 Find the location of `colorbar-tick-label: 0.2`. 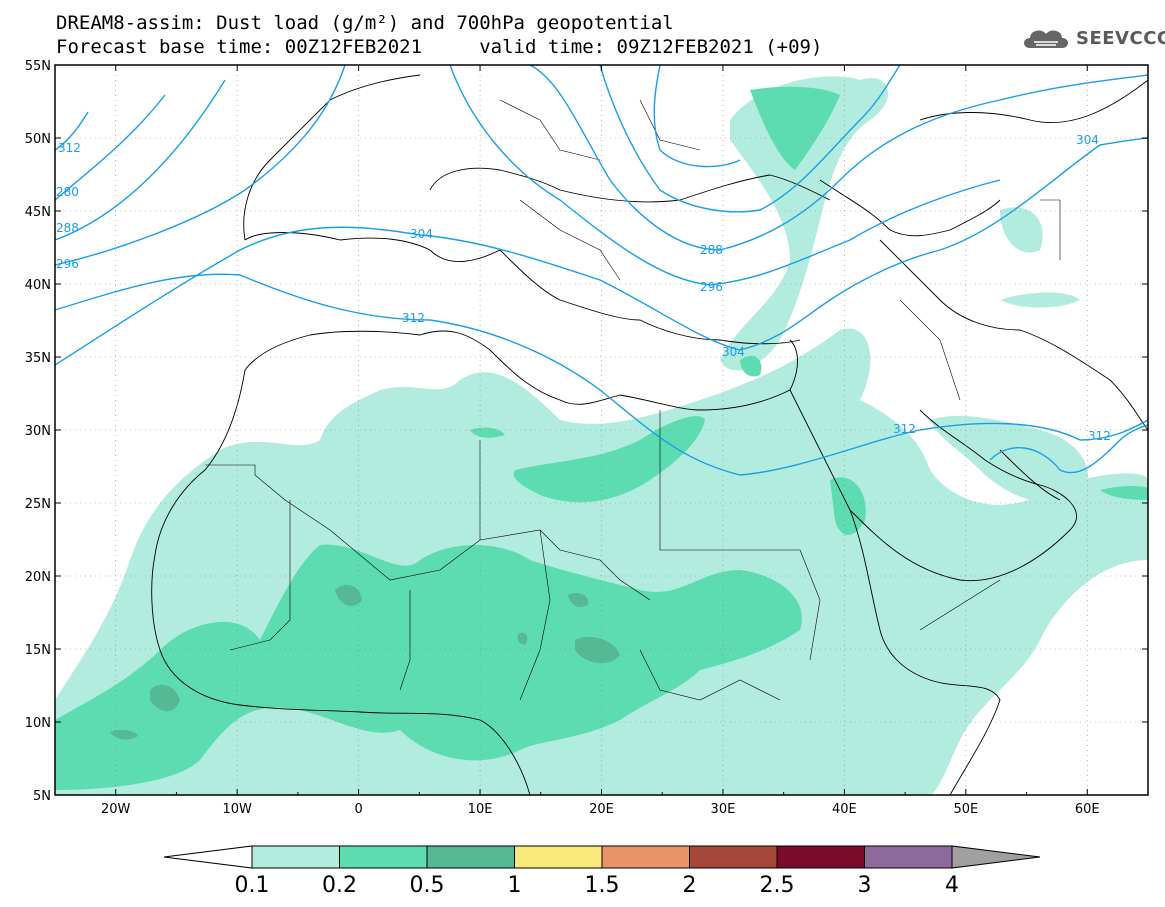

colorbar-tick-label: 0.2 is located at coordinates (339, 885).